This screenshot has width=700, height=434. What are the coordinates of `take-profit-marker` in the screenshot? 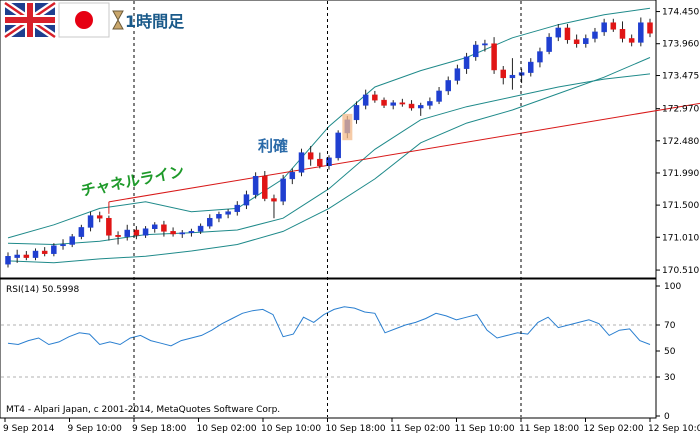 It's located at (347, 127).